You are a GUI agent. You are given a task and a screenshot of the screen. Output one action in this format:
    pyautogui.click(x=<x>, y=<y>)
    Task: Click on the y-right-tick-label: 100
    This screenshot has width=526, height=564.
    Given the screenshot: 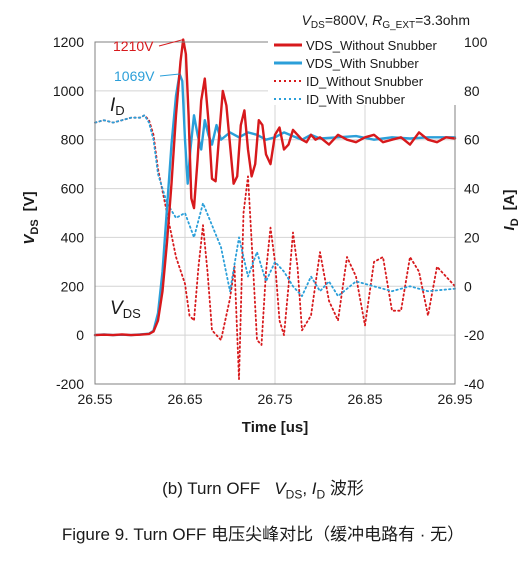 What is the action you would take?
    pyautogui.click(x=476, y=42)
    